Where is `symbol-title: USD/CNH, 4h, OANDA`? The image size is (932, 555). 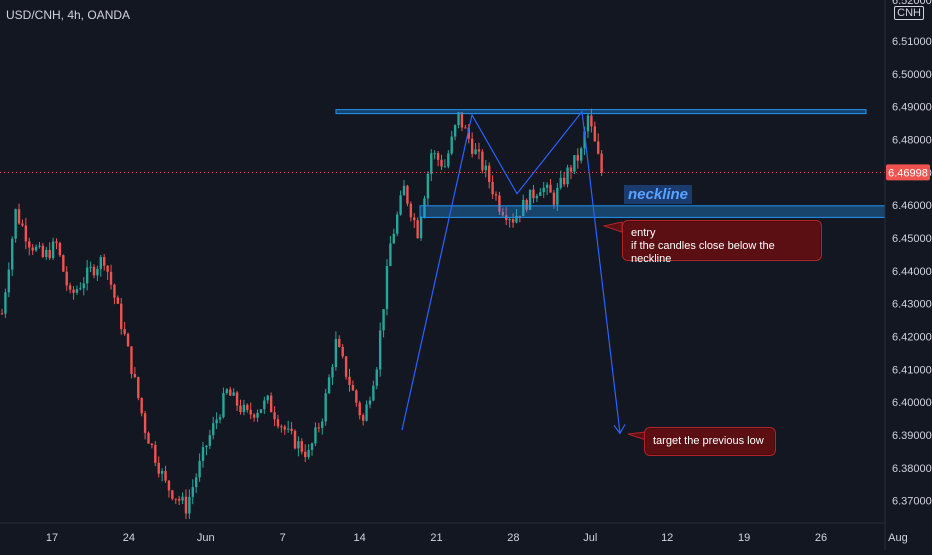 symbol-title: USD/CNH, 4h, OANDA is located at coordinates (68, 15).